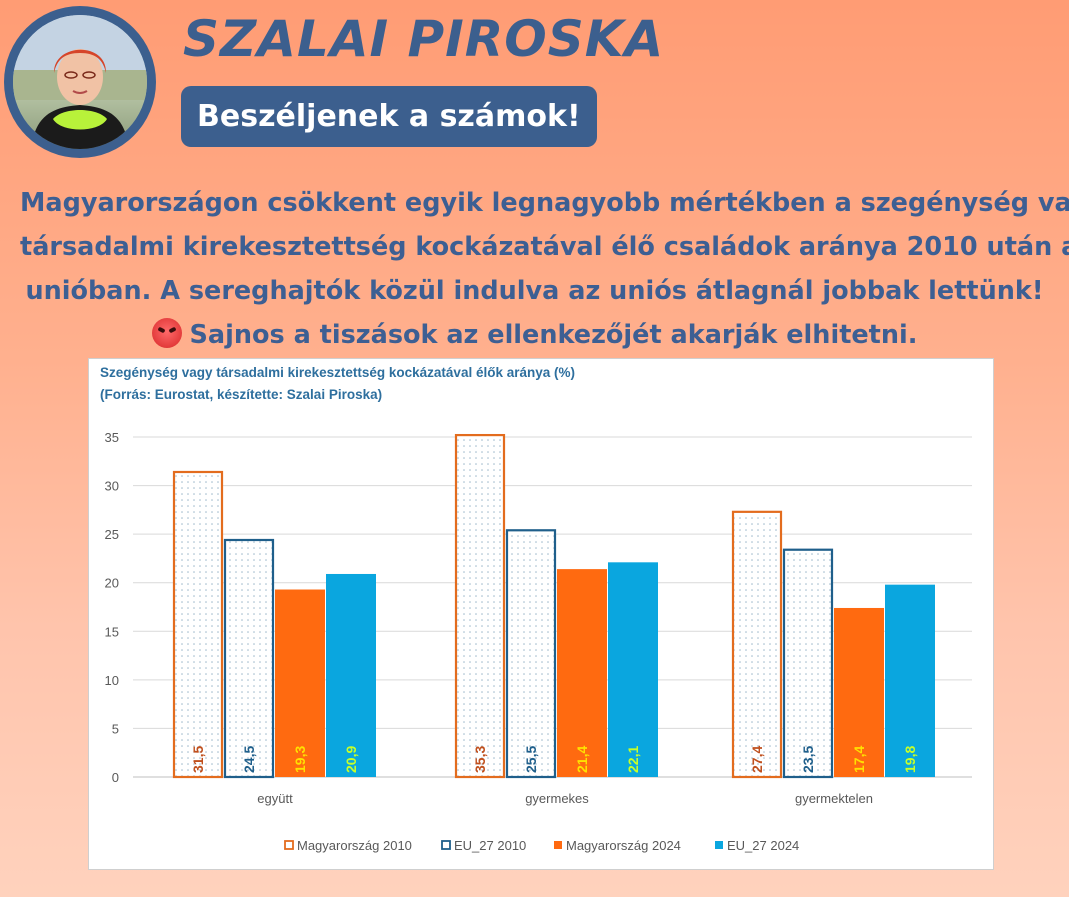  What do you see at coordinates (351, 759) in the screenshot?
I see `data-label: 20,9` at bounding box center [351, 759].